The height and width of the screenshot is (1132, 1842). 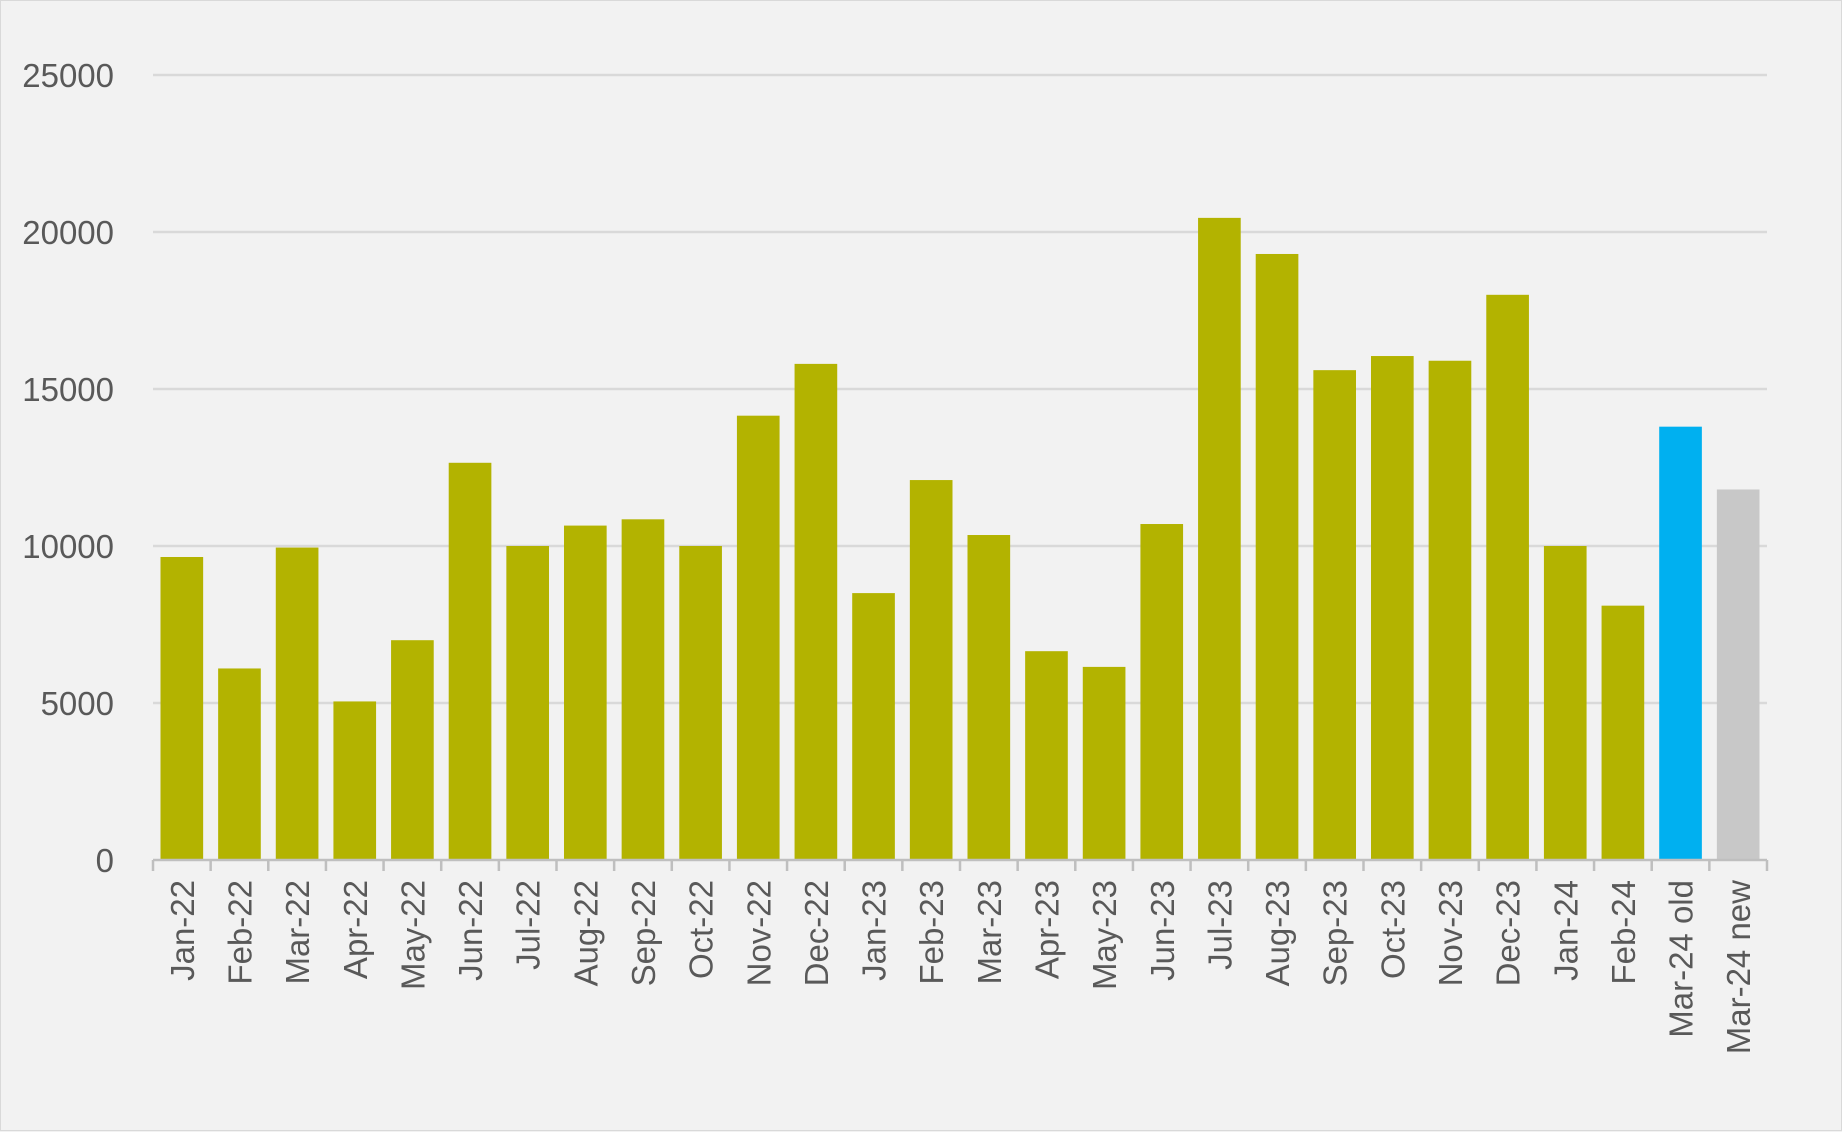 What do you see at coordinates (470, 930) in the screenshot?
I see `x-tick-label: Jun-22` at bounding box center [470, 930].